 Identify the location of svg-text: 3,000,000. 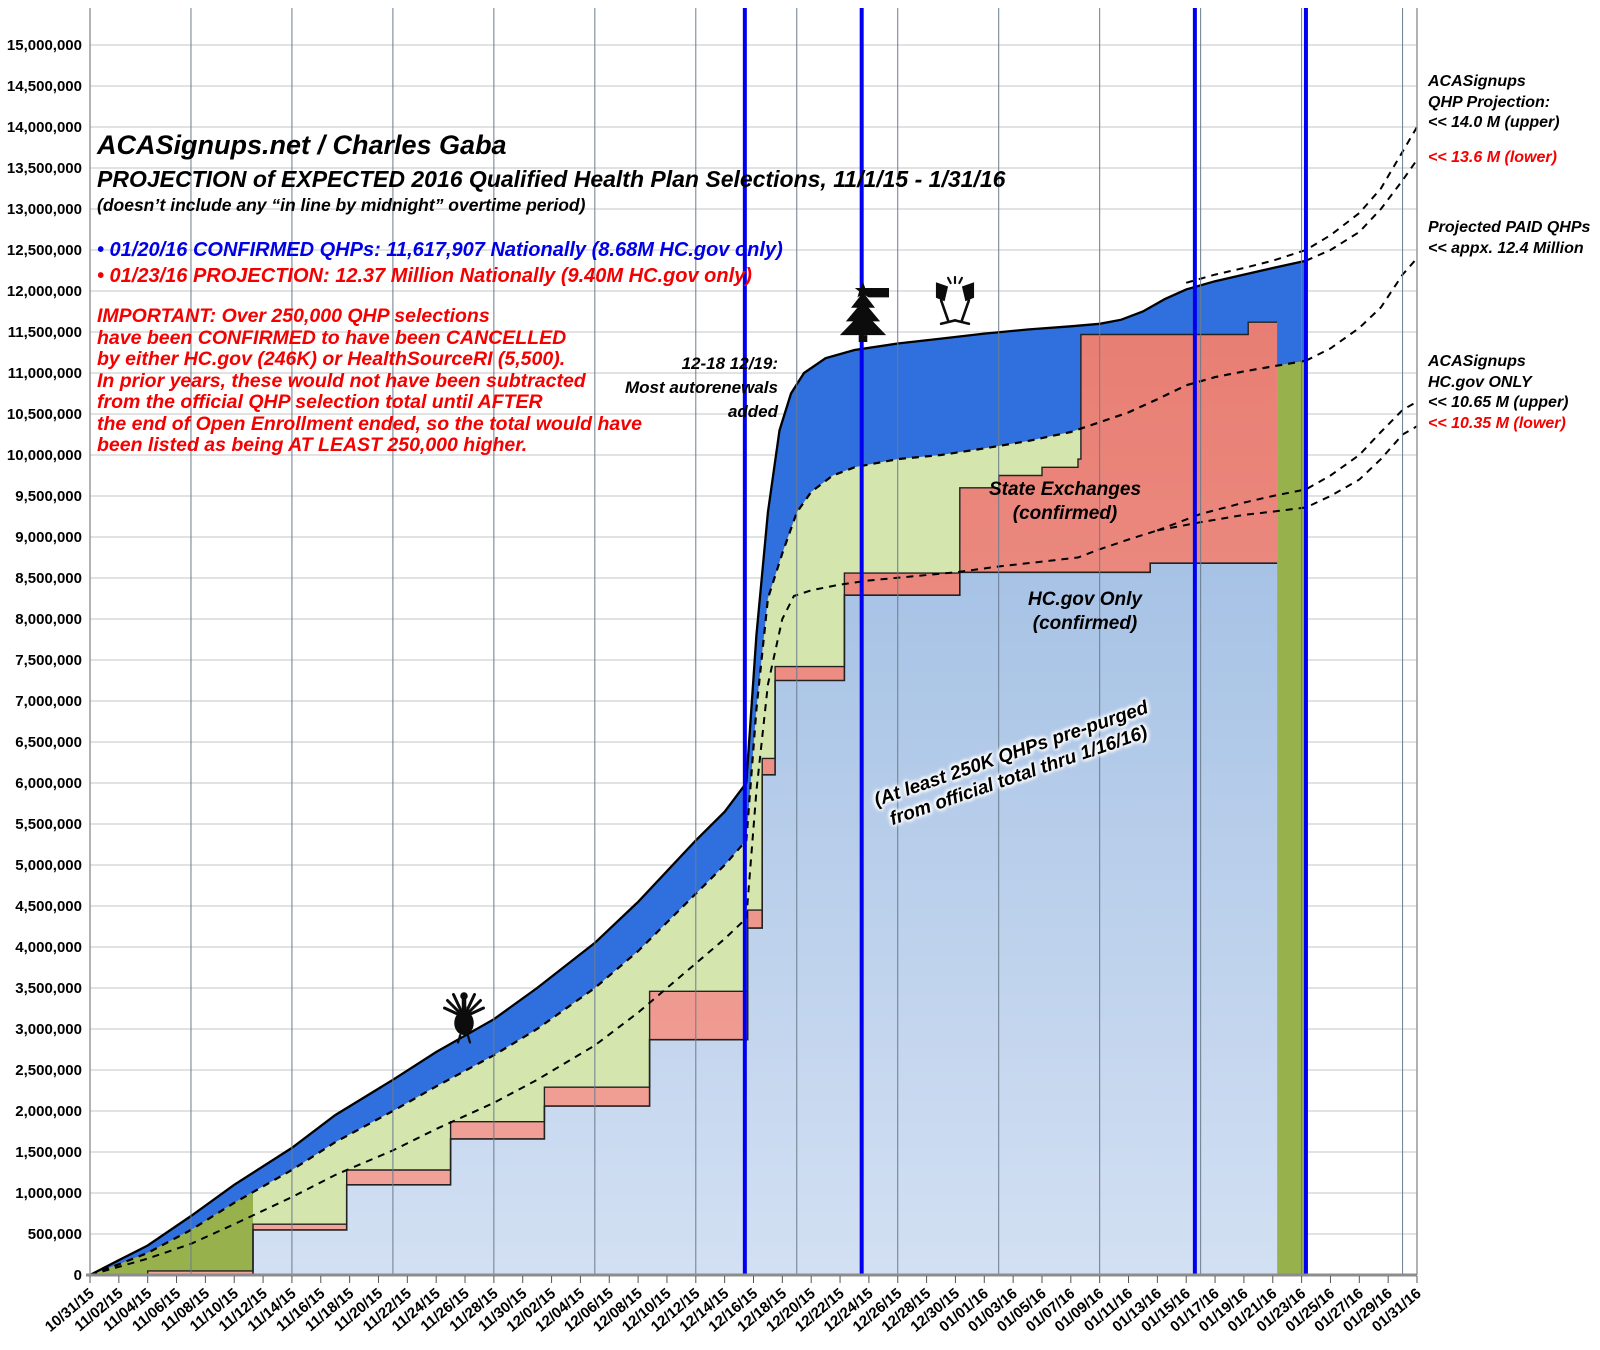
(48, 1029).